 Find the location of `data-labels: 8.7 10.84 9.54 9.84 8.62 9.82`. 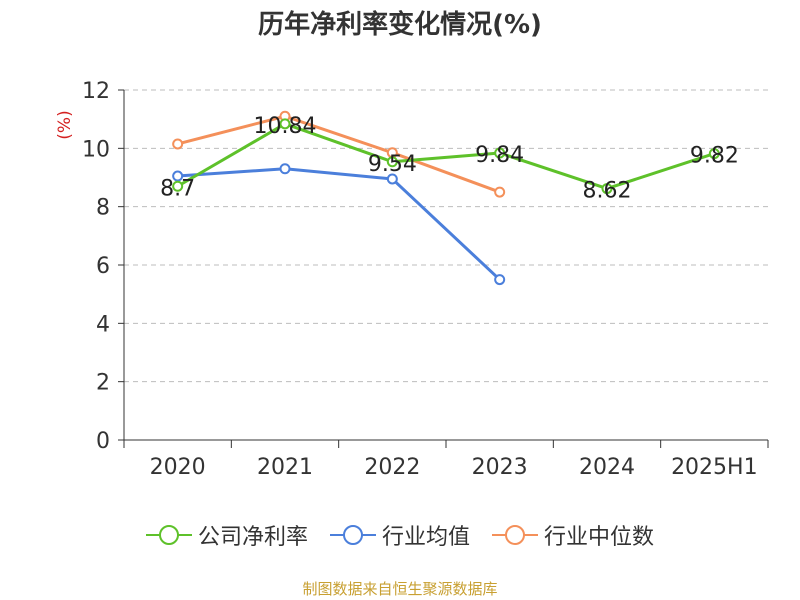

data-labels: 8.7 10.84 9.54 9.84 8.62 9.82 is located at coordinates (449, 159).